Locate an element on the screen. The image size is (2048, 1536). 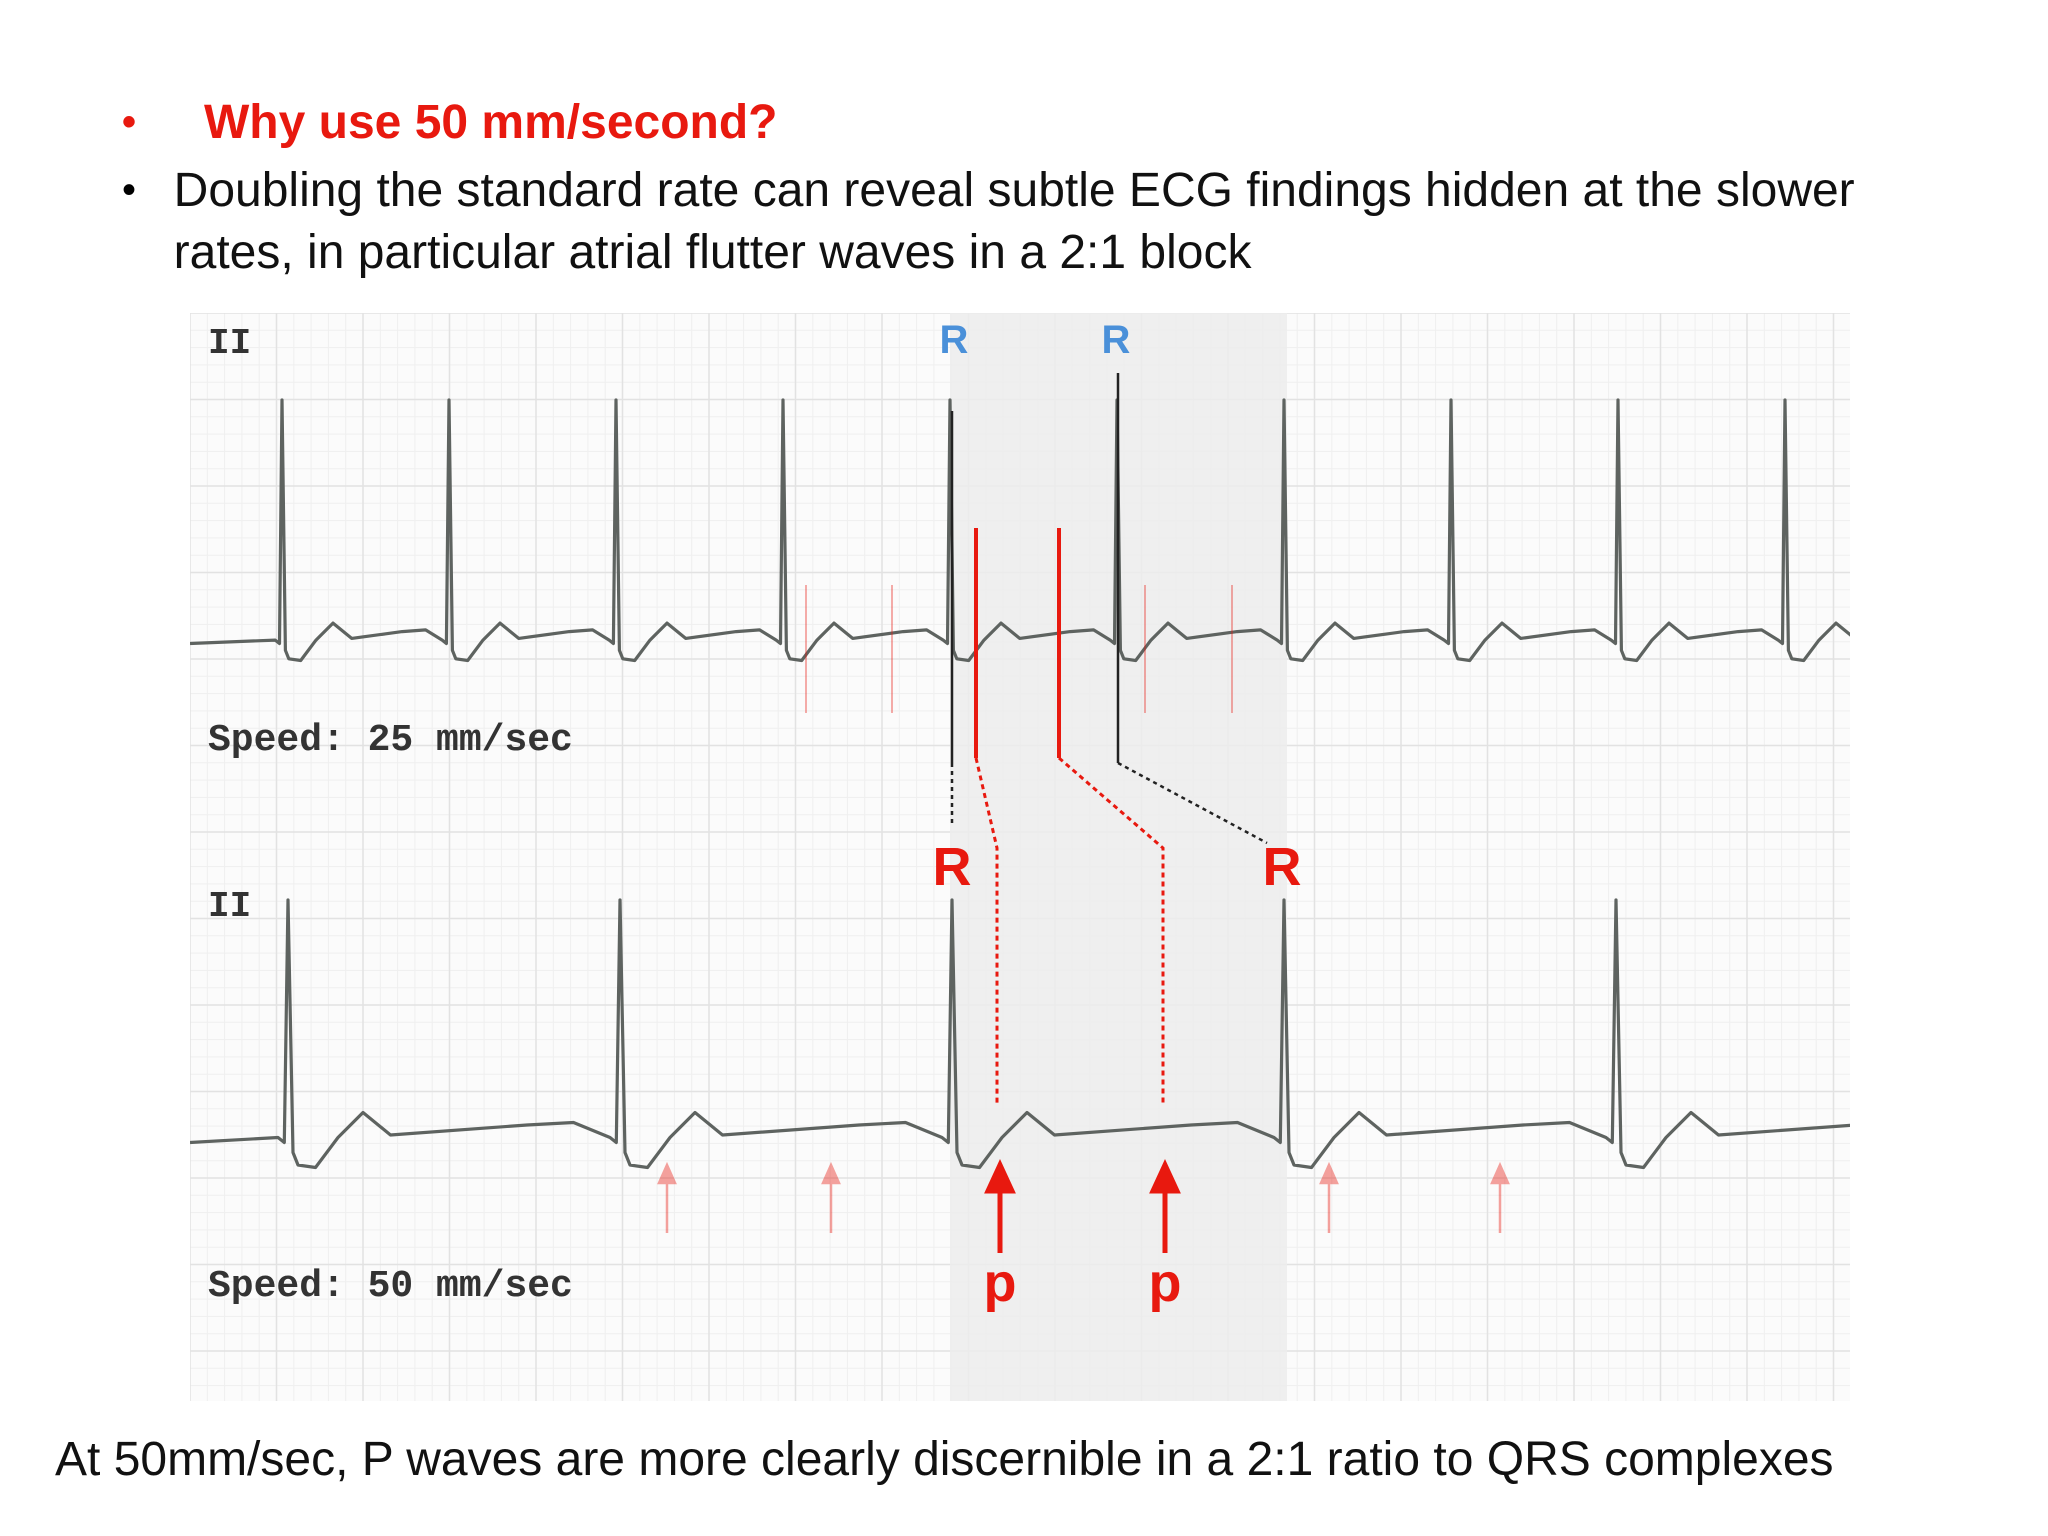
r-label-top-2: R is located at coordinates (1116, 340).